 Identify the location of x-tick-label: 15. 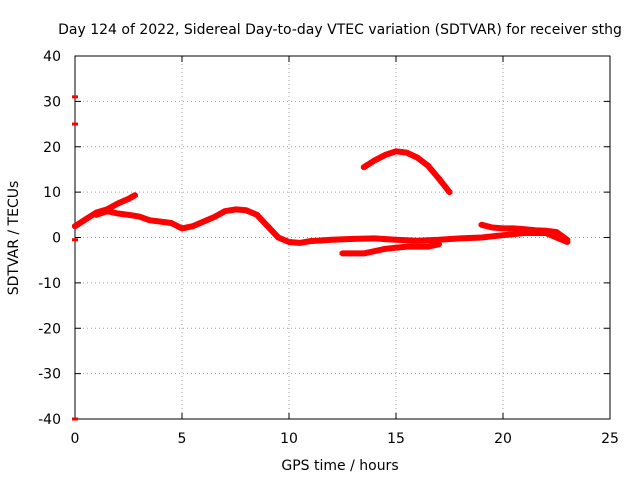
(396, 439).